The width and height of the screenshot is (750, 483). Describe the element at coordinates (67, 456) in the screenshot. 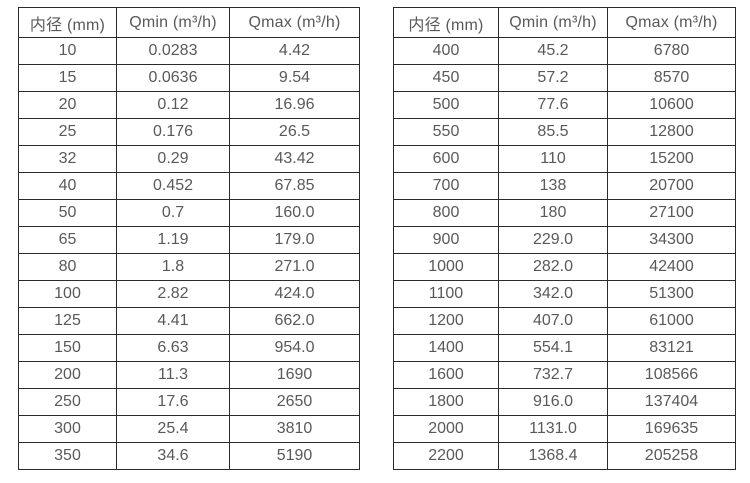

I see `table-cell: 350` at that location.